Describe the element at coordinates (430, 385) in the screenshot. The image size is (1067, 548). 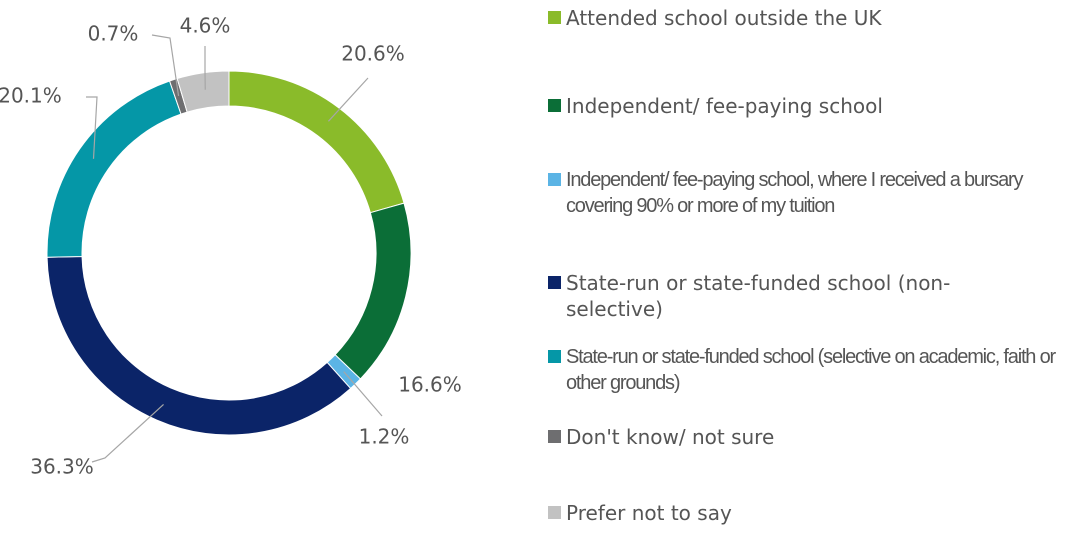
I see `data-label: 16.6%` at that location.